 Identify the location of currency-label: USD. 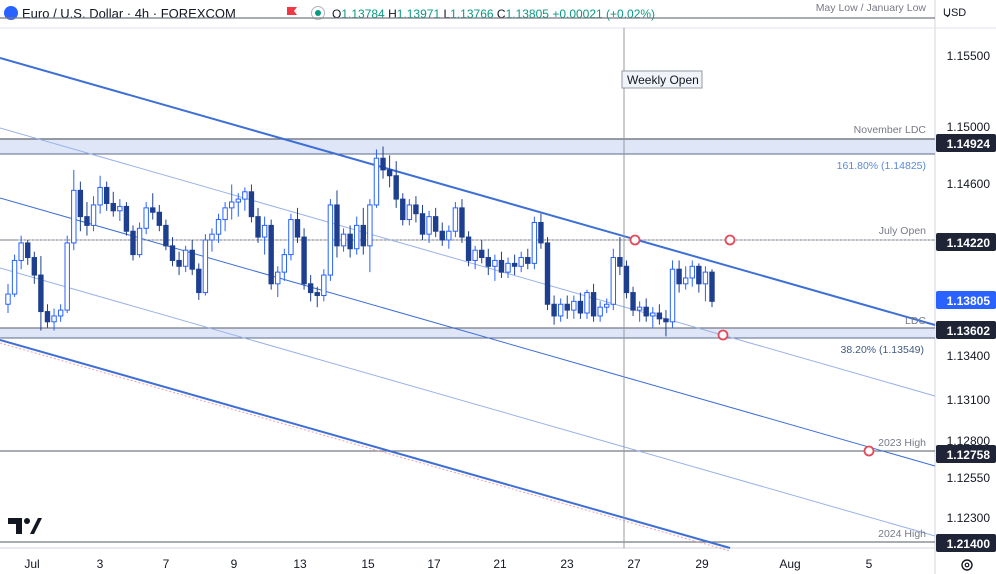
(955, 13).